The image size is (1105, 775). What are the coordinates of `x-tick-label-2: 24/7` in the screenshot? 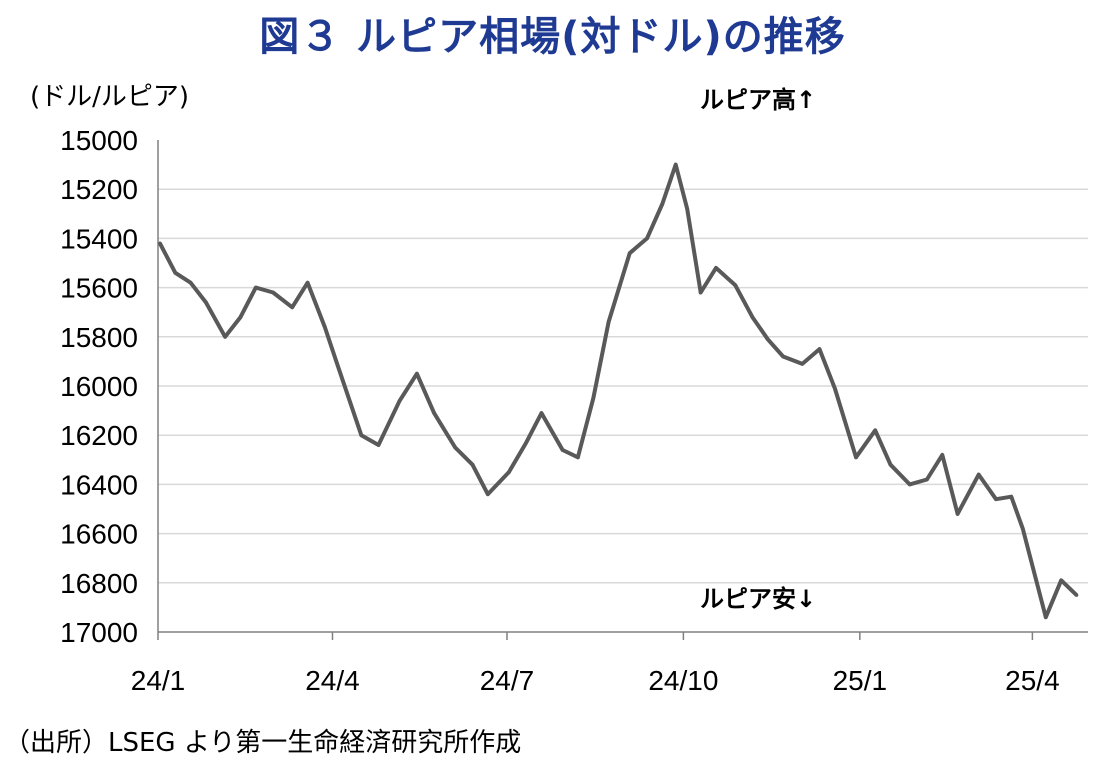 It's located at (507, 680).